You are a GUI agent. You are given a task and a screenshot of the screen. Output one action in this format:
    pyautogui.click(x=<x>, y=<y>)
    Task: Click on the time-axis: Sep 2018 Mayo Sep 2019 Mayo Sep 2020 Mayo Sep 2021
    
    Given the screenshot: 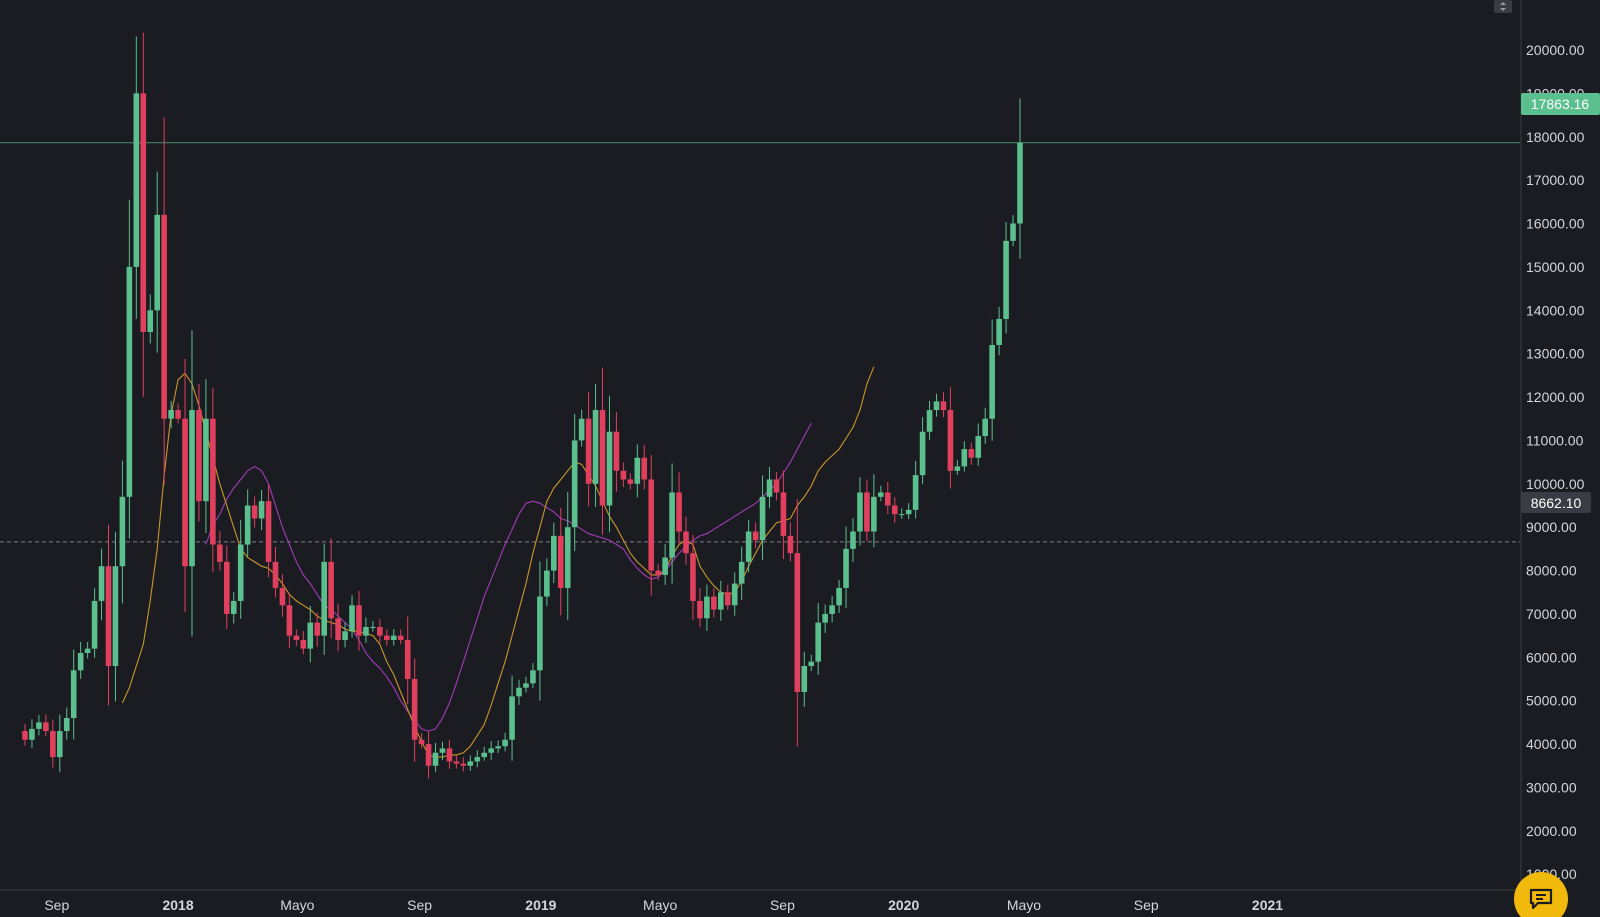 What is the action you would take?
    pyautogui.click(x=663, y=905)
    